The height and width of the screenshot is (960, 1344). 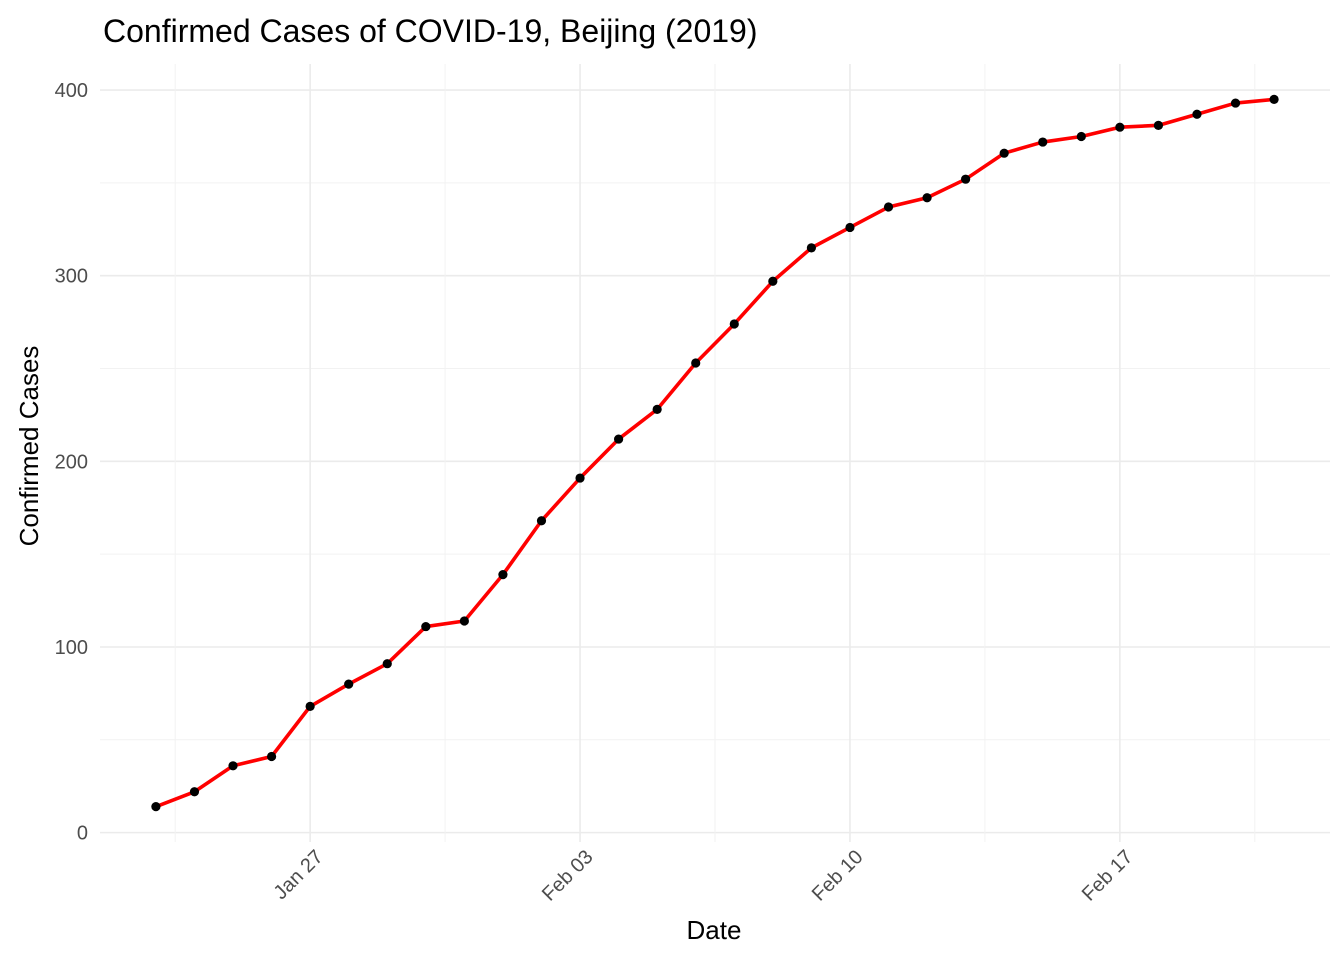 What do you see at coordinates (82, 834) in the screenshot?
I see `y-tick-label: 0` at bounding box center [82, 834].